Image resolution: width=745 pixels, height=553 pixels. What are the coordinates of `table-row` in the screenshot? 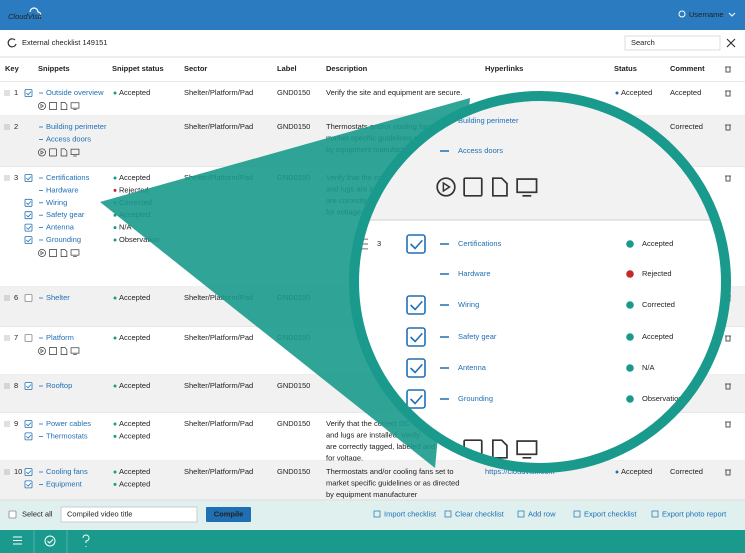 It's located at (372, 480).